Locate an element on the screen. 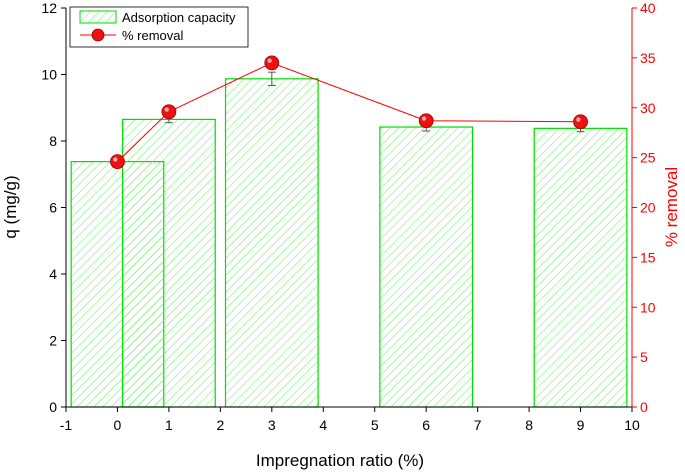 The height and width of the screenshot is (472, 685). x-tick-label--1: -1 is located at coordinates (66, 425).